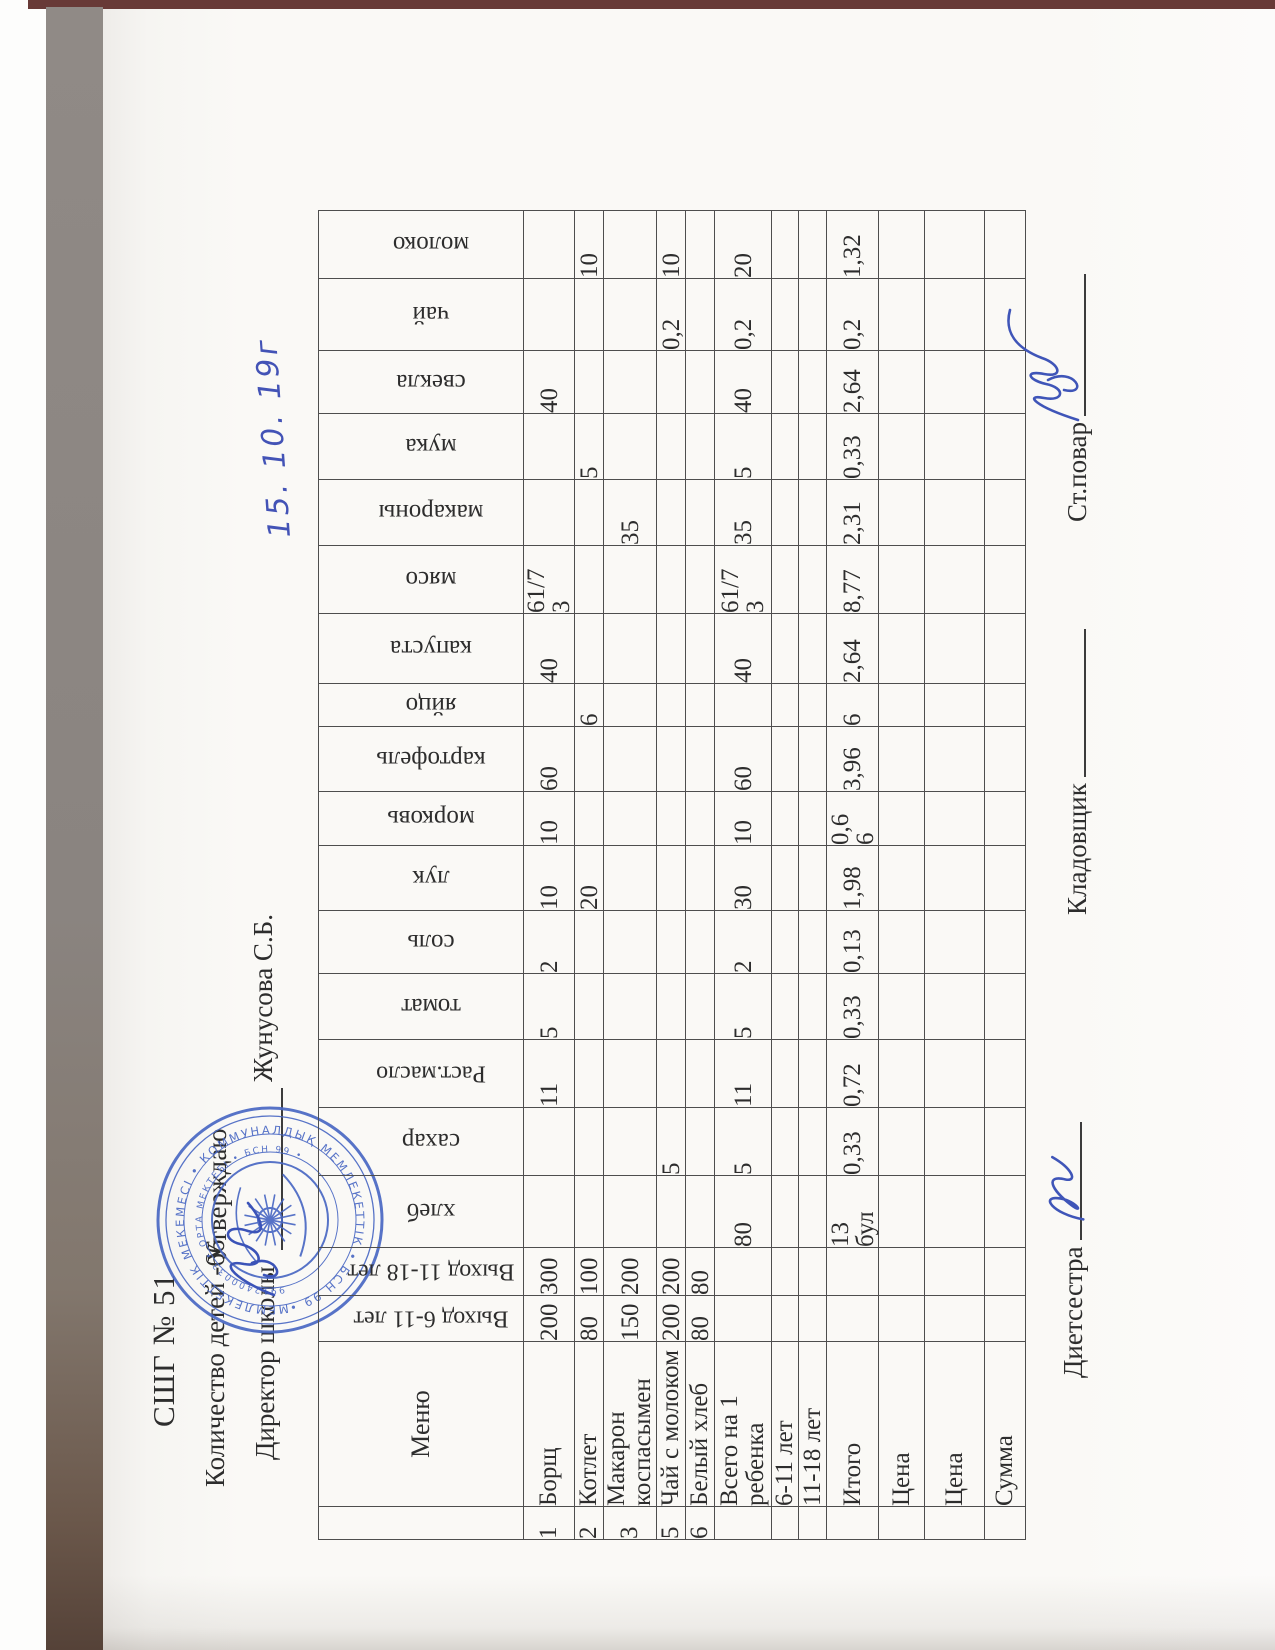 Image resolution: width=1275 pixels, height=1650 pixels. I want to click on diet-sister-label: Диетсестра, so click(1073, 1312).